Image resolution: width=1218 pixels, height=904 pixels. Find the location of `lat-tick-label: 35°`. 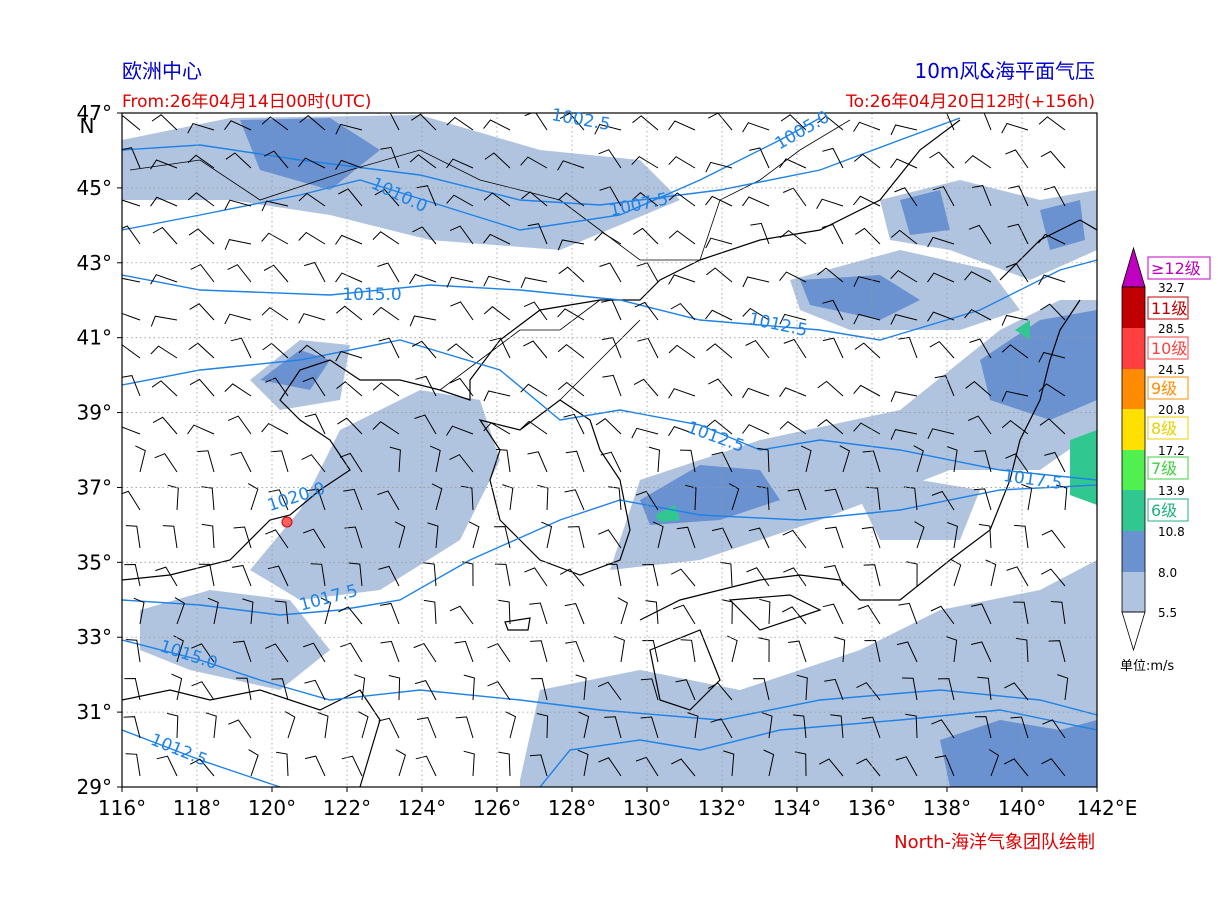

lat-tick-label: 35° is located at coordinates (94, 562).